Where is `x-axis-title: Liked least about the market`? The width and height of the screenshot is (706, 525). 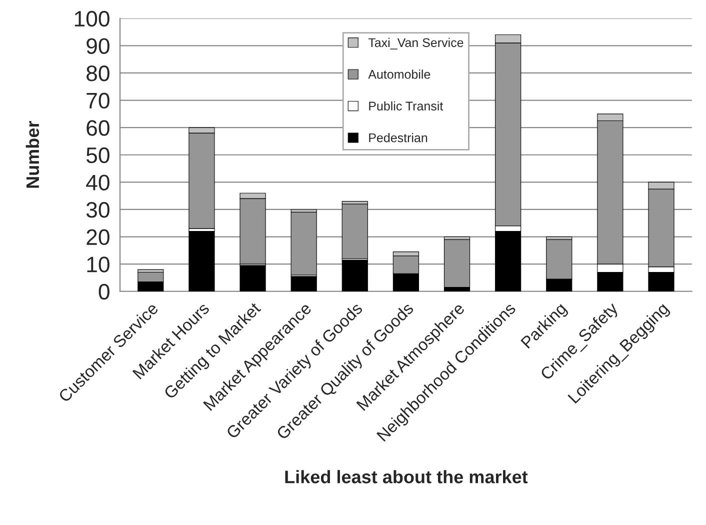 x-axis-title: Liked least about the market is located at coordinates (406, 477).